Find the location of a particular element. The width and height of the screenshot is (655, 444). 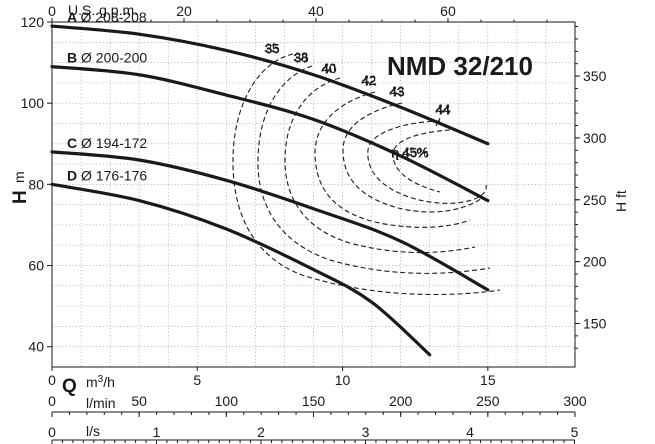

m3h-axis-label: m3/h is located at coordinates (100, 382).